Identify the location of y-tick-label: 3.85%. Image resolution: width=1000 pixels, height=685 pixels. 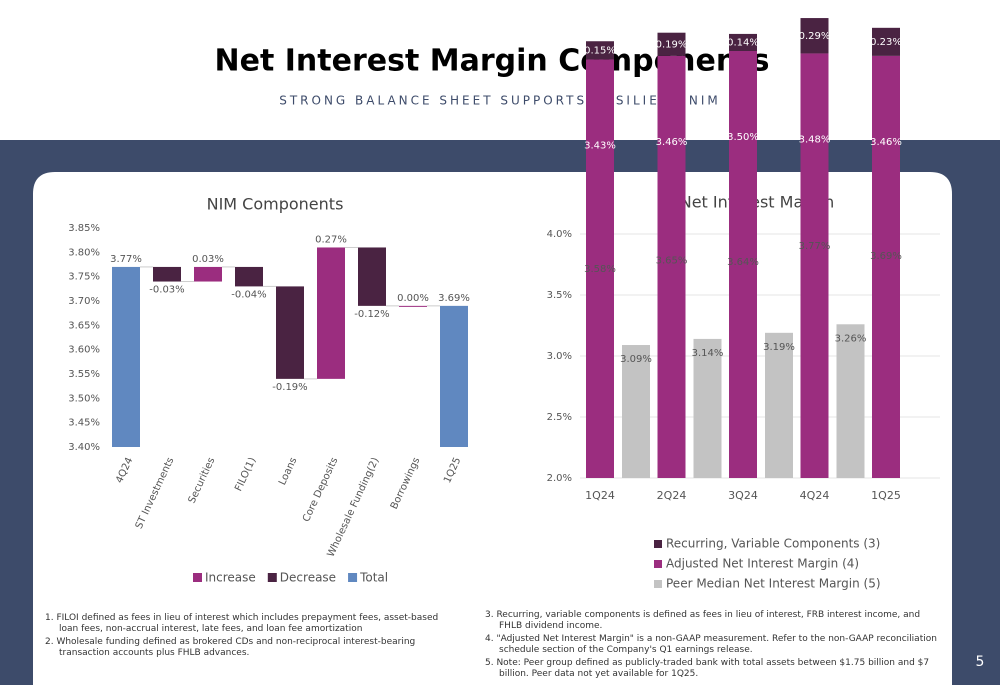
(84, 228).